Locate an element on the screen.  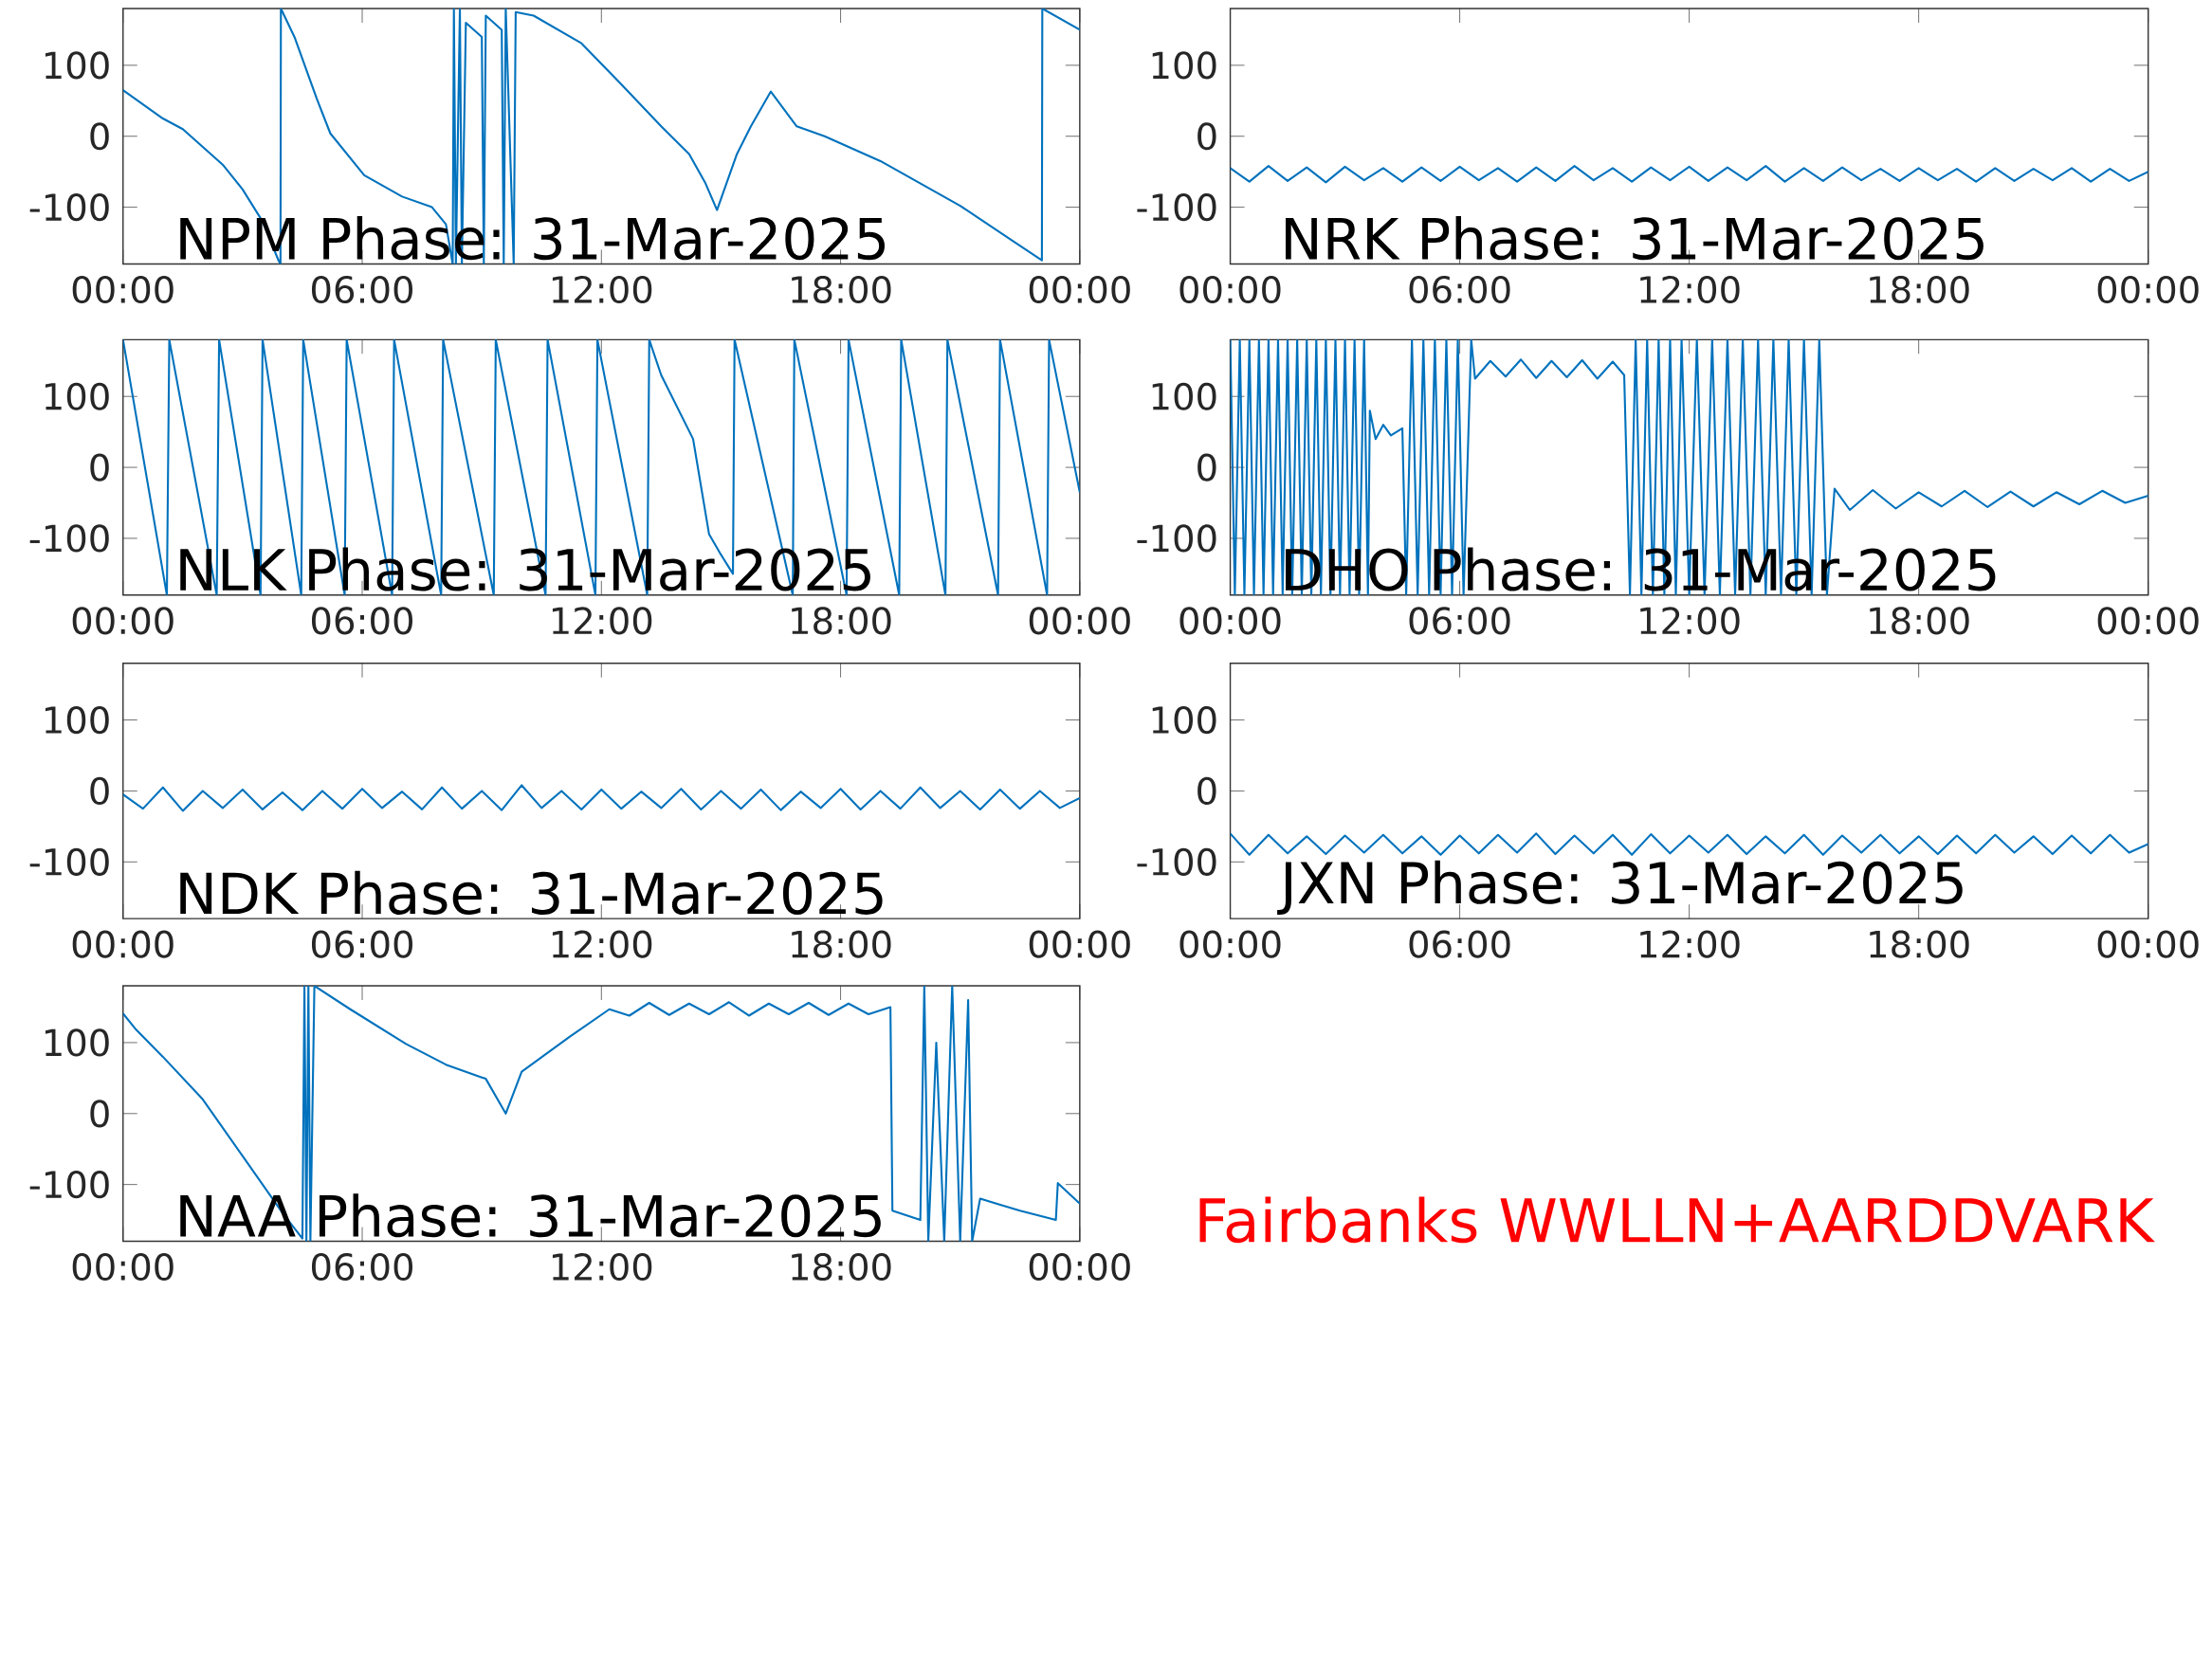
text: Fairbanks WWLLN+AARDDVARK is located at coordinates (1677, 1220).